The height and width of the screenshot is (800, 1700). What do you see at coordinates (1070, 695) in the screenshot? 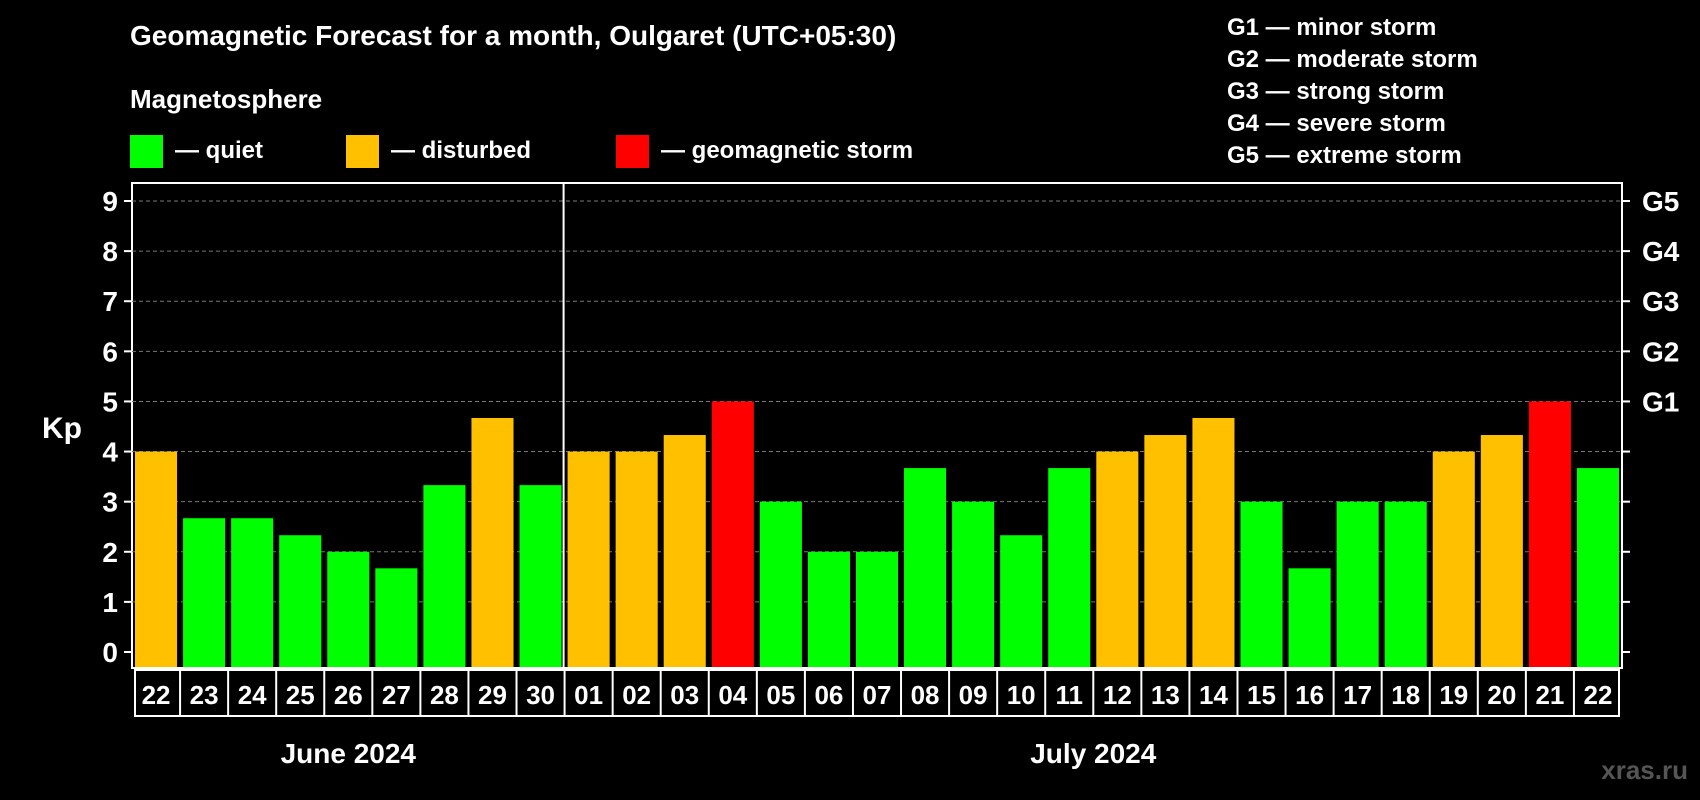
I see `x-tick-label: 11` at bounding box center [1070, 695].